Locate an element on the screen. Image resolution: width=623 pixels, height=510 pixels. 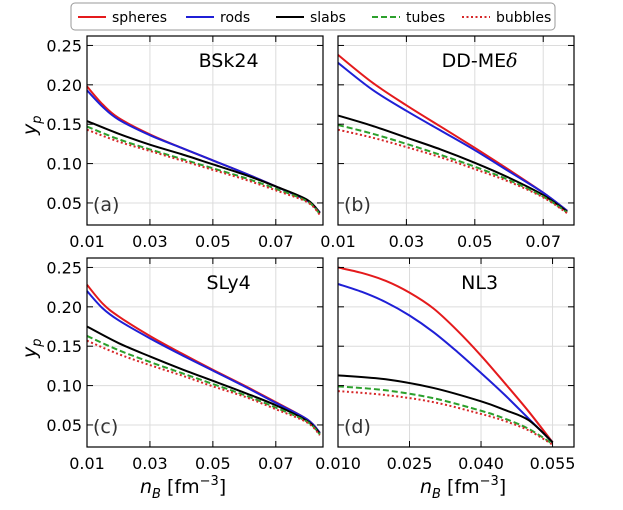
series-tubes-panel-d is located at coordinates (445, 415).